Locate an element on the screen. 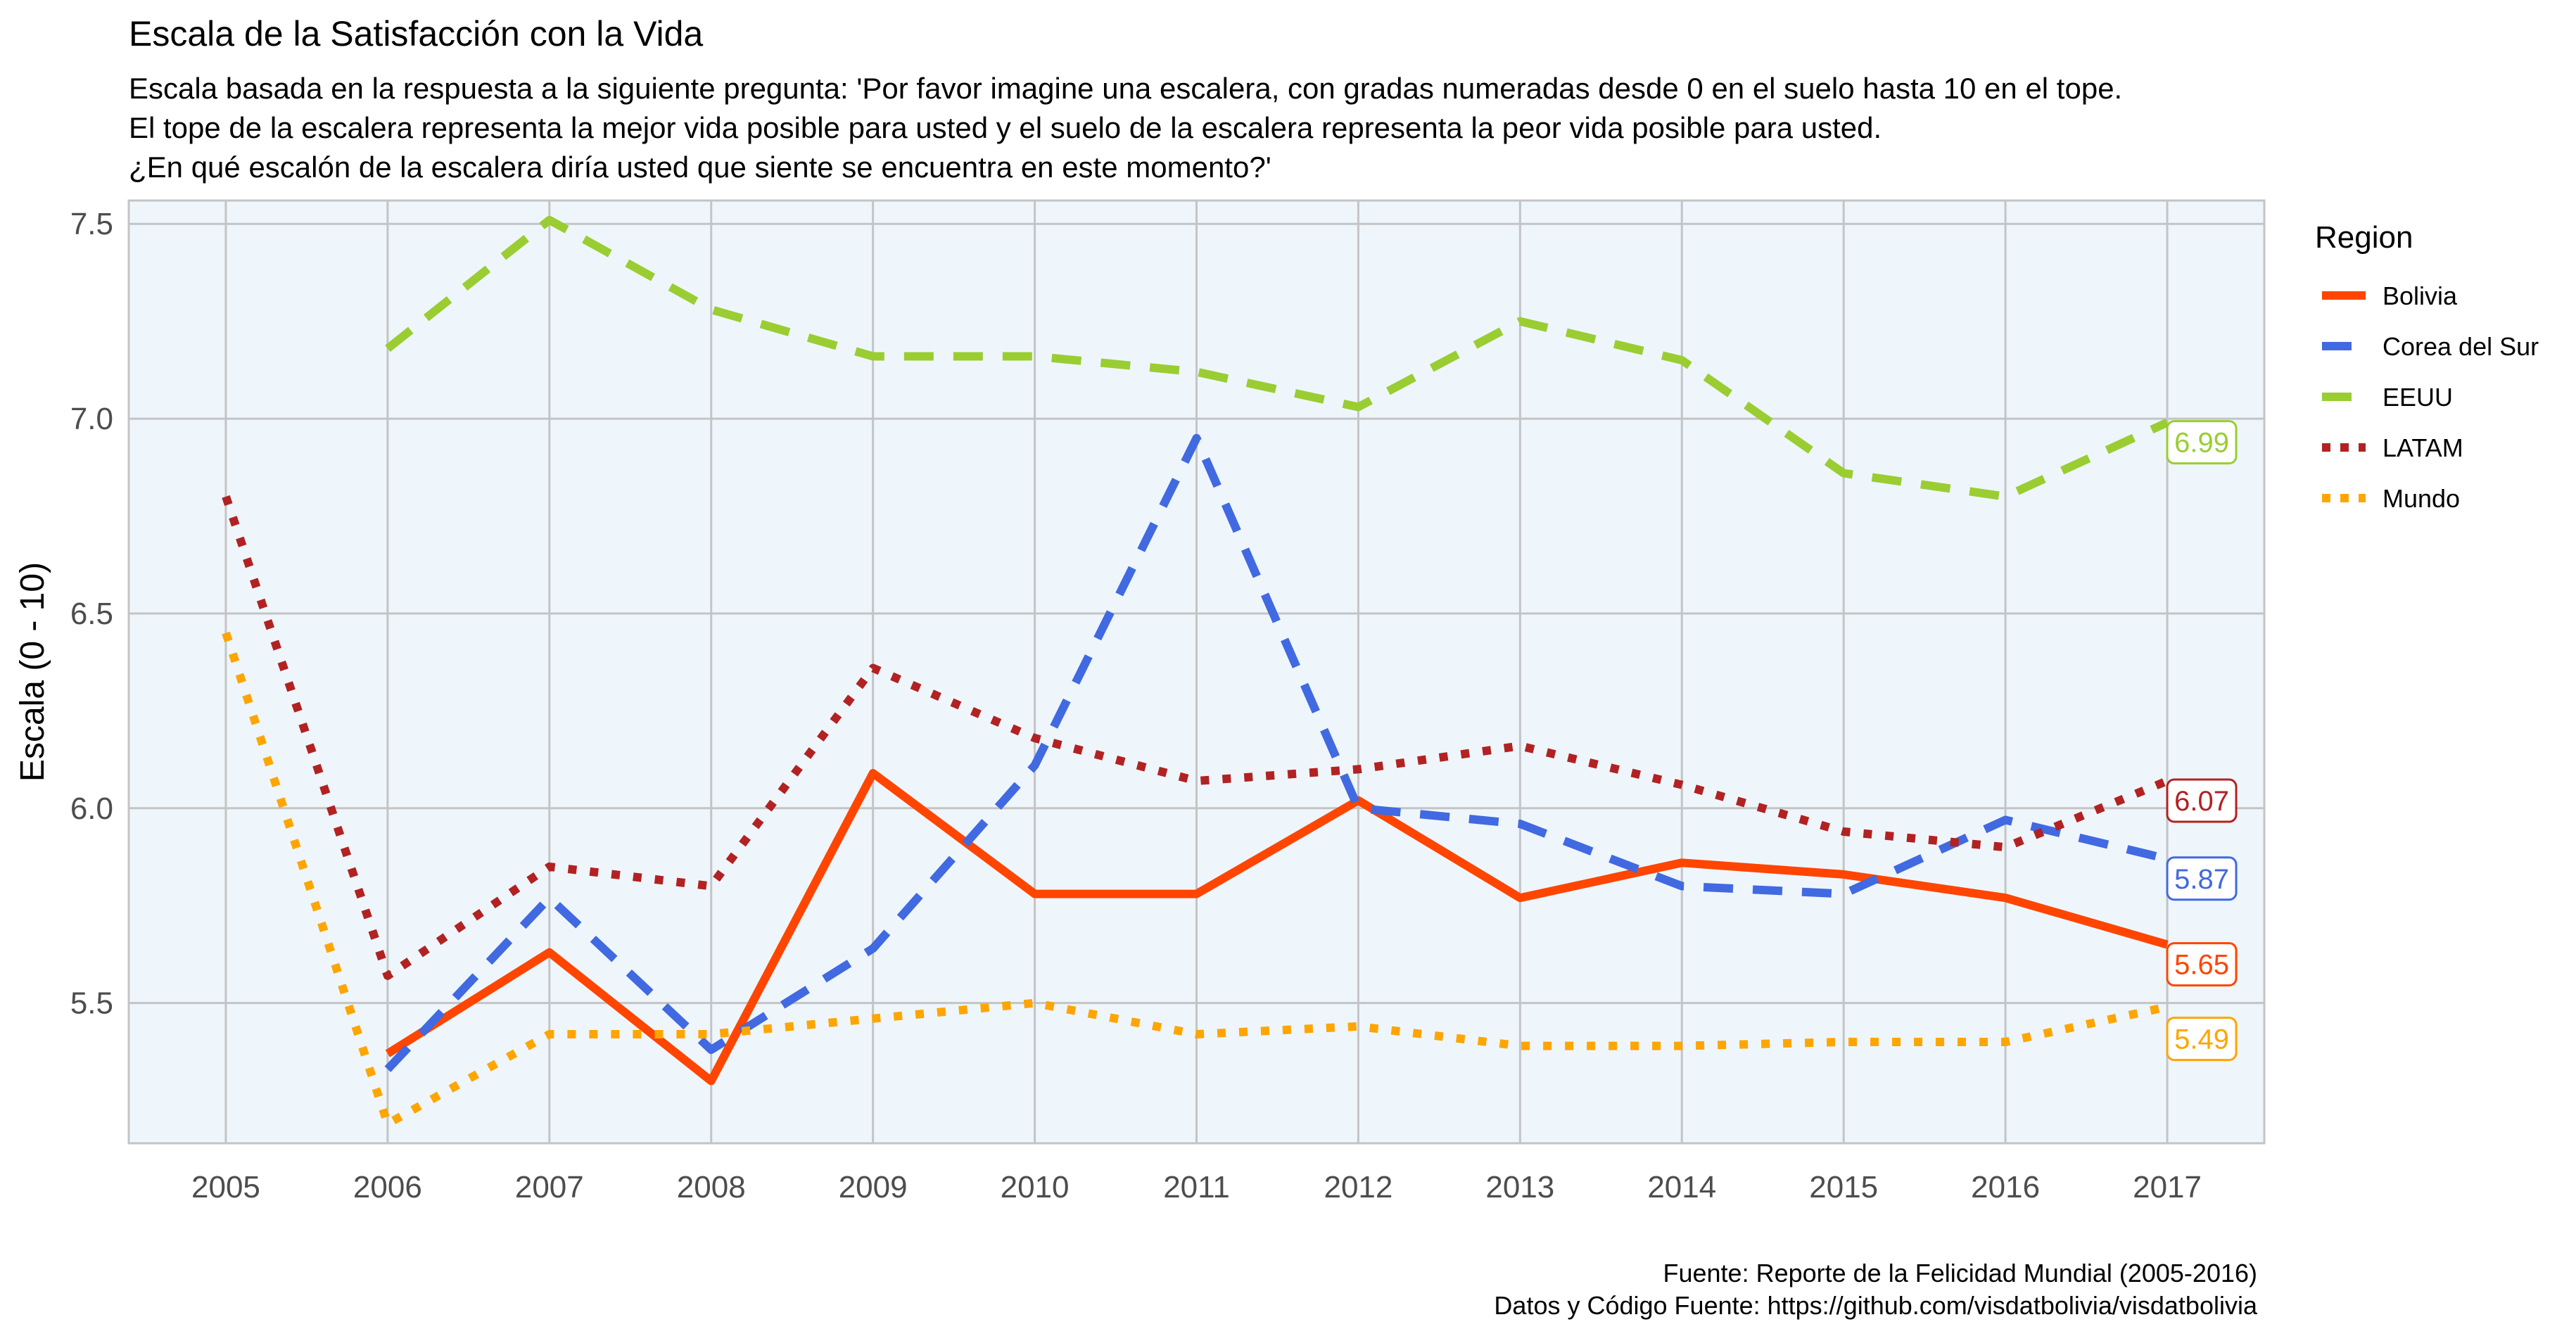 The height and width of the screenshot is (1329, 2576). legend-label: EEUU is located at coordinates (2418, 397).